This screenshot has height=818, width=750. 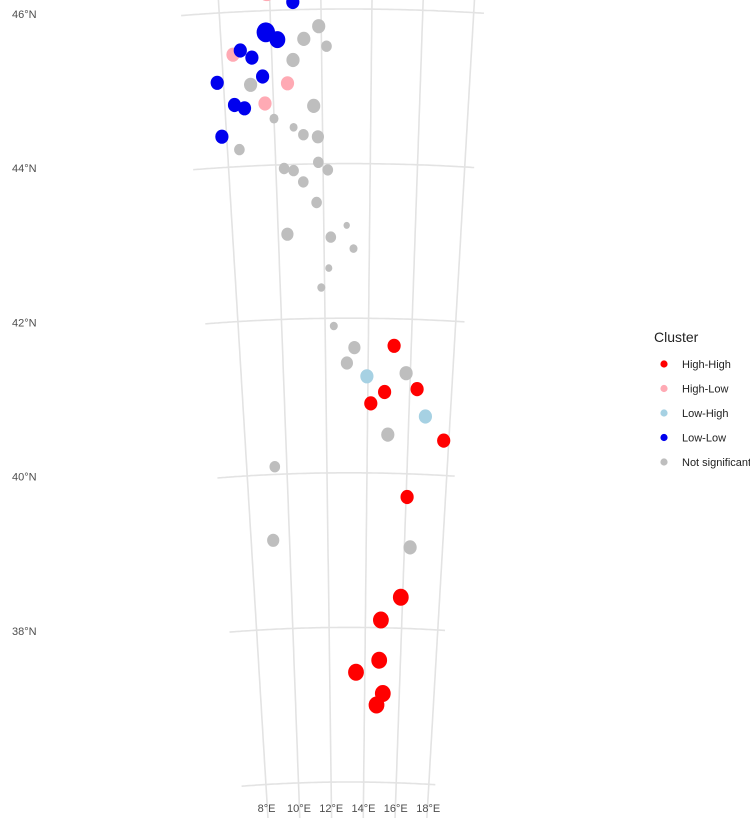 I want to click on legend-label: High-High, so click(x=706, y=365).